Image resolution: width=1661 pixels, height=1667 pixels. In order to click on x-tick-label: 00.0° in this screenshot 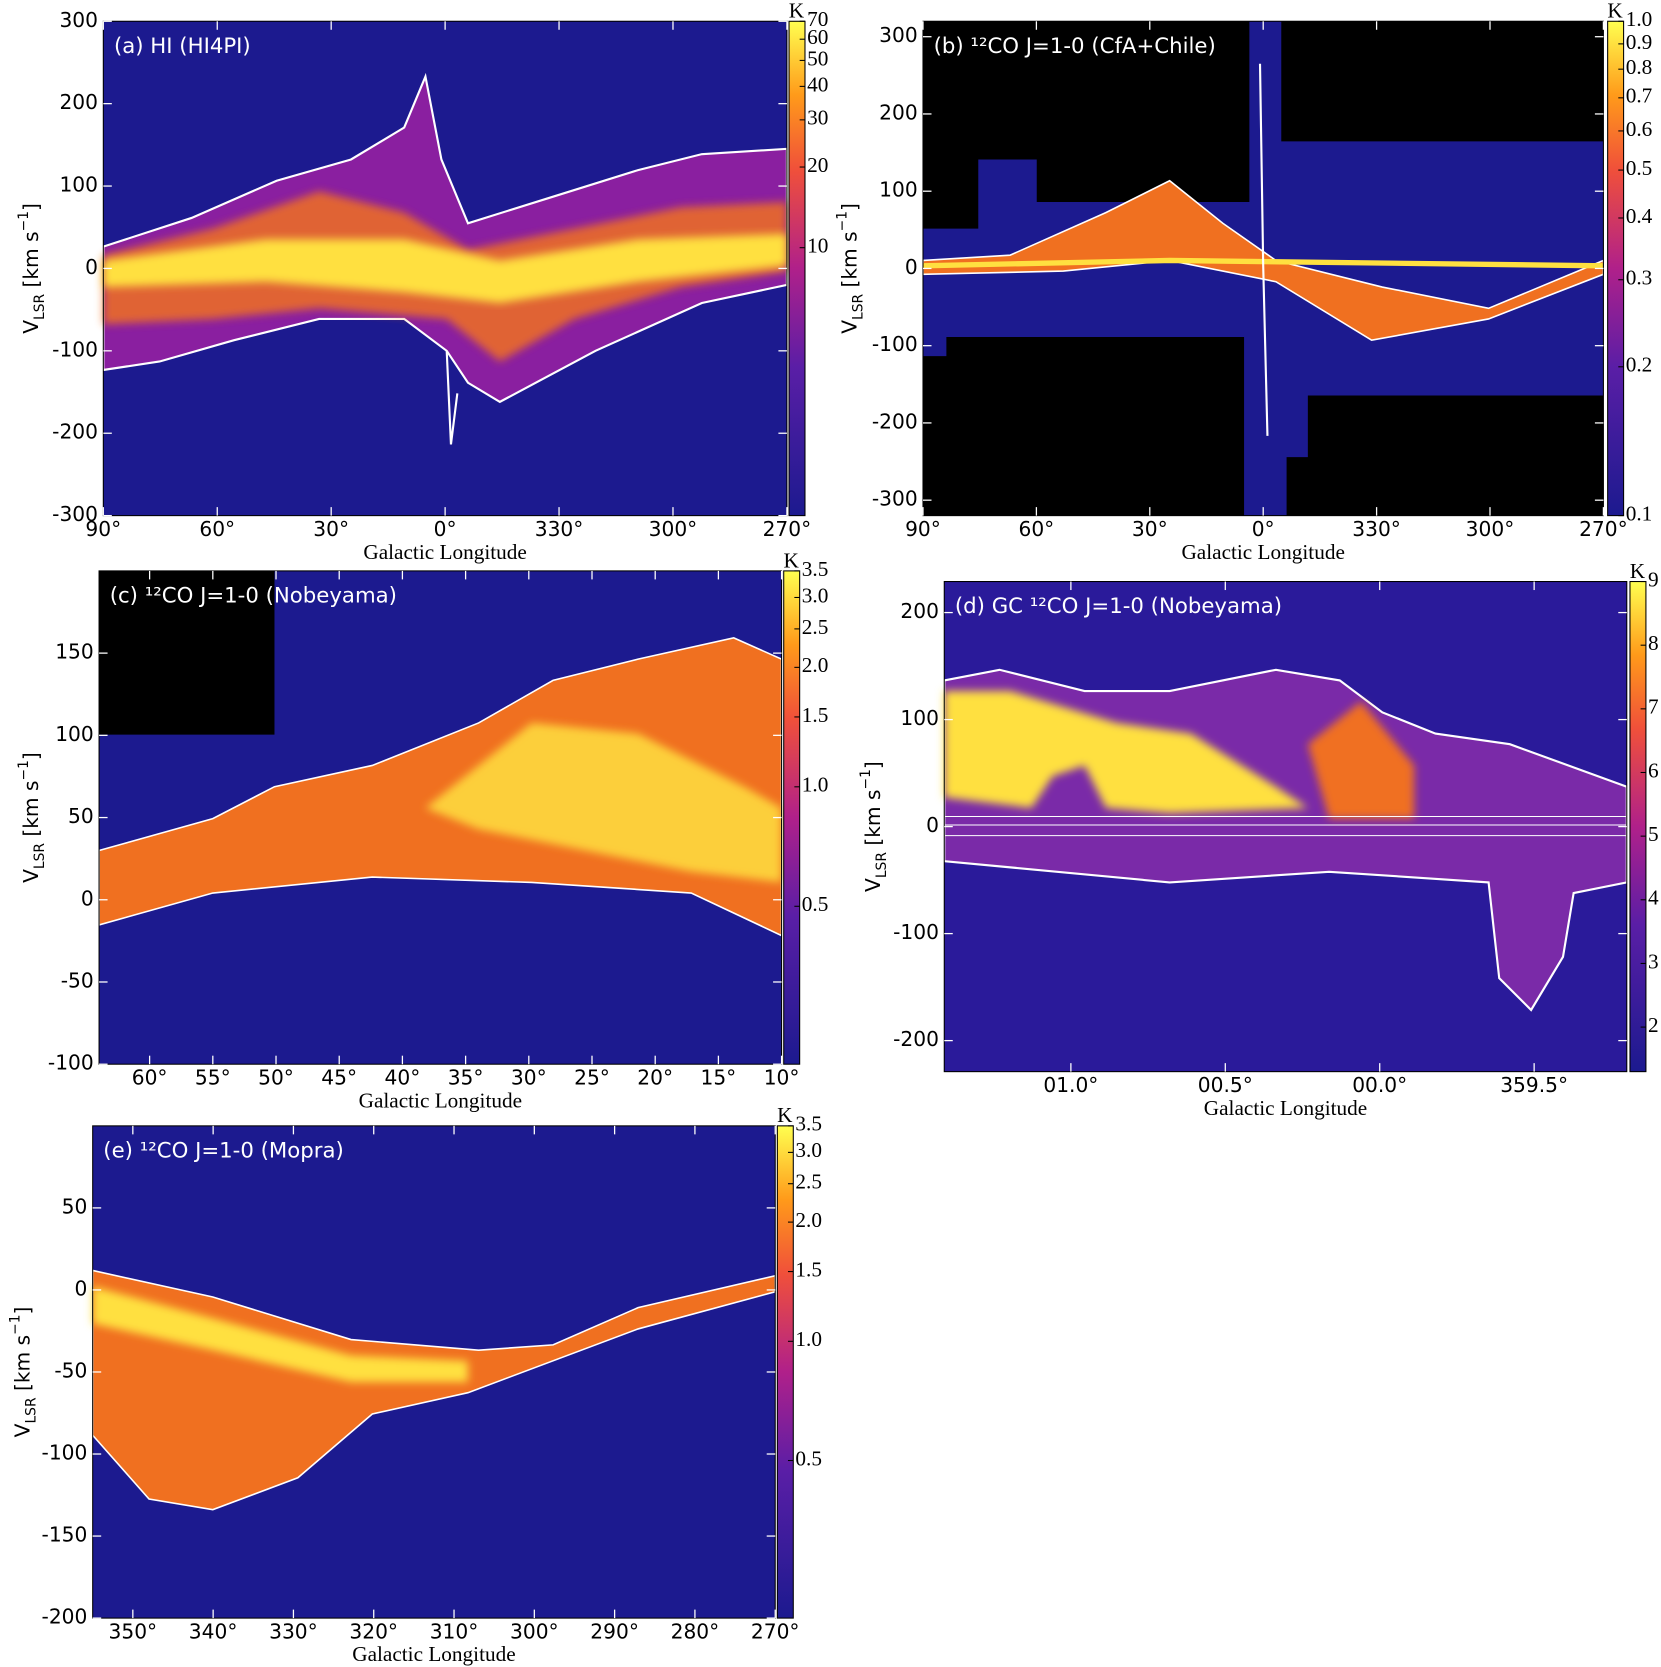, I will do `click(1379, 1085)`.